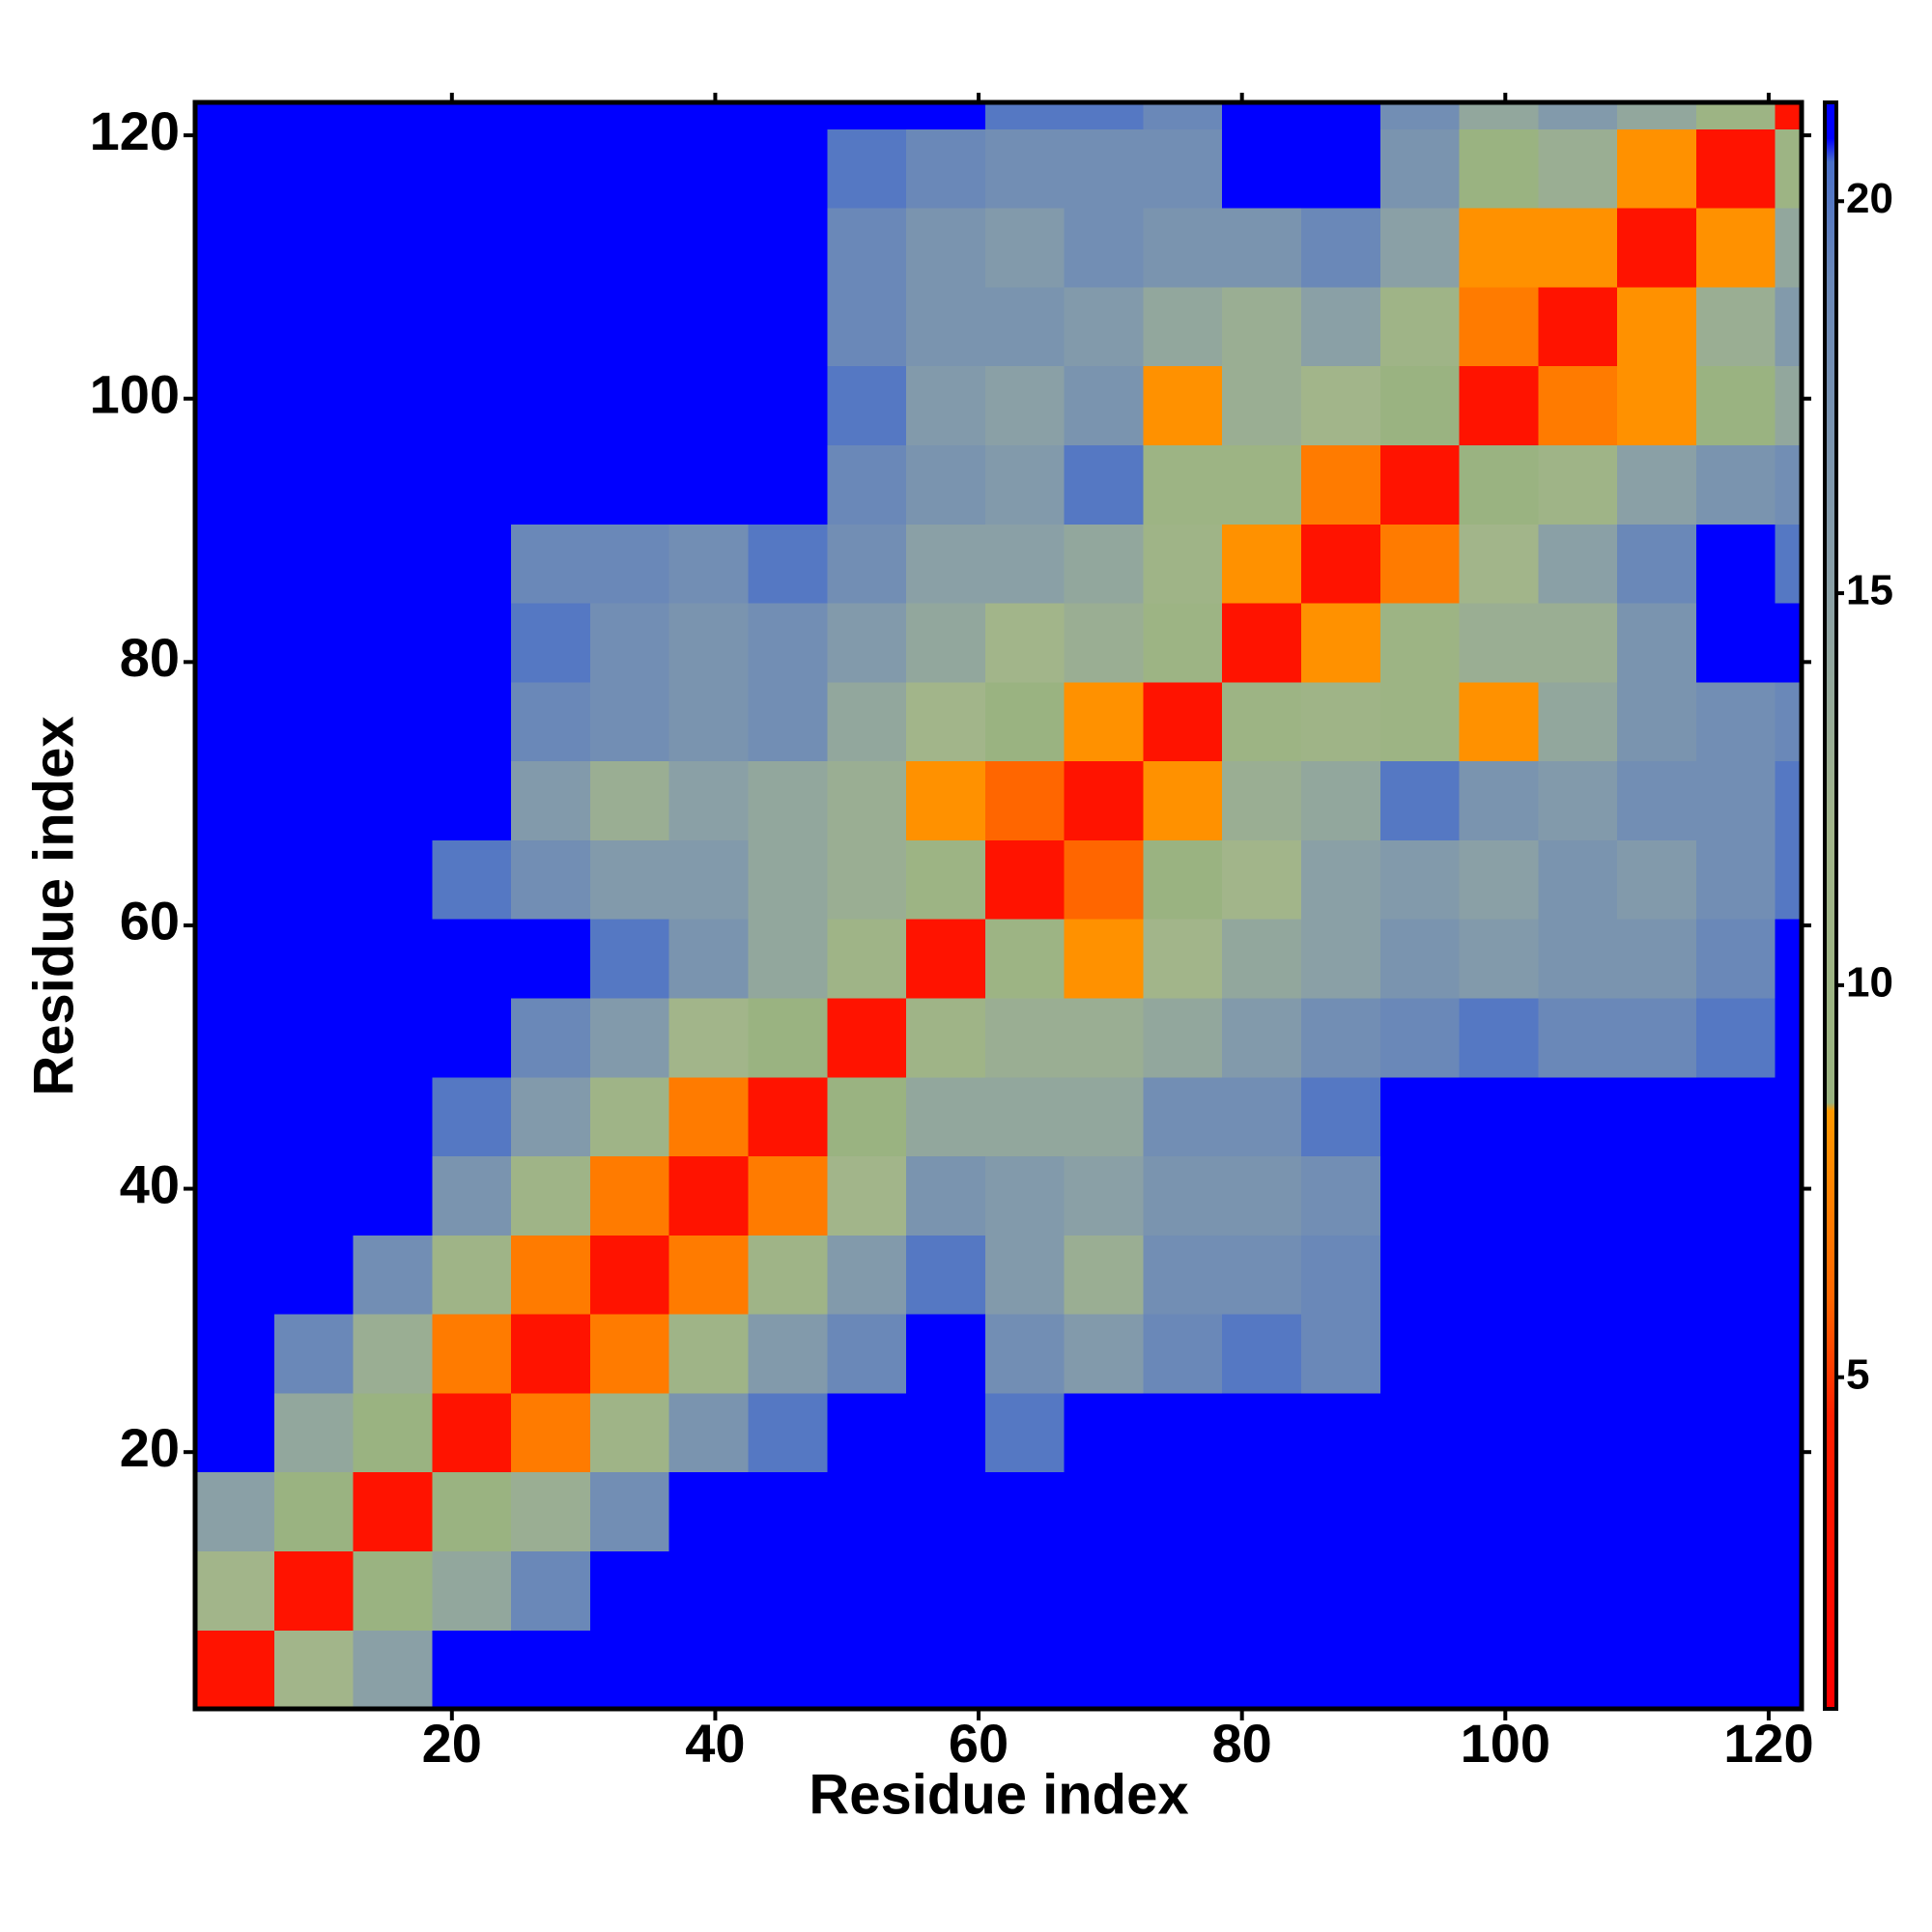  I want to click on y-tick-label: 100, so click(135, 393).